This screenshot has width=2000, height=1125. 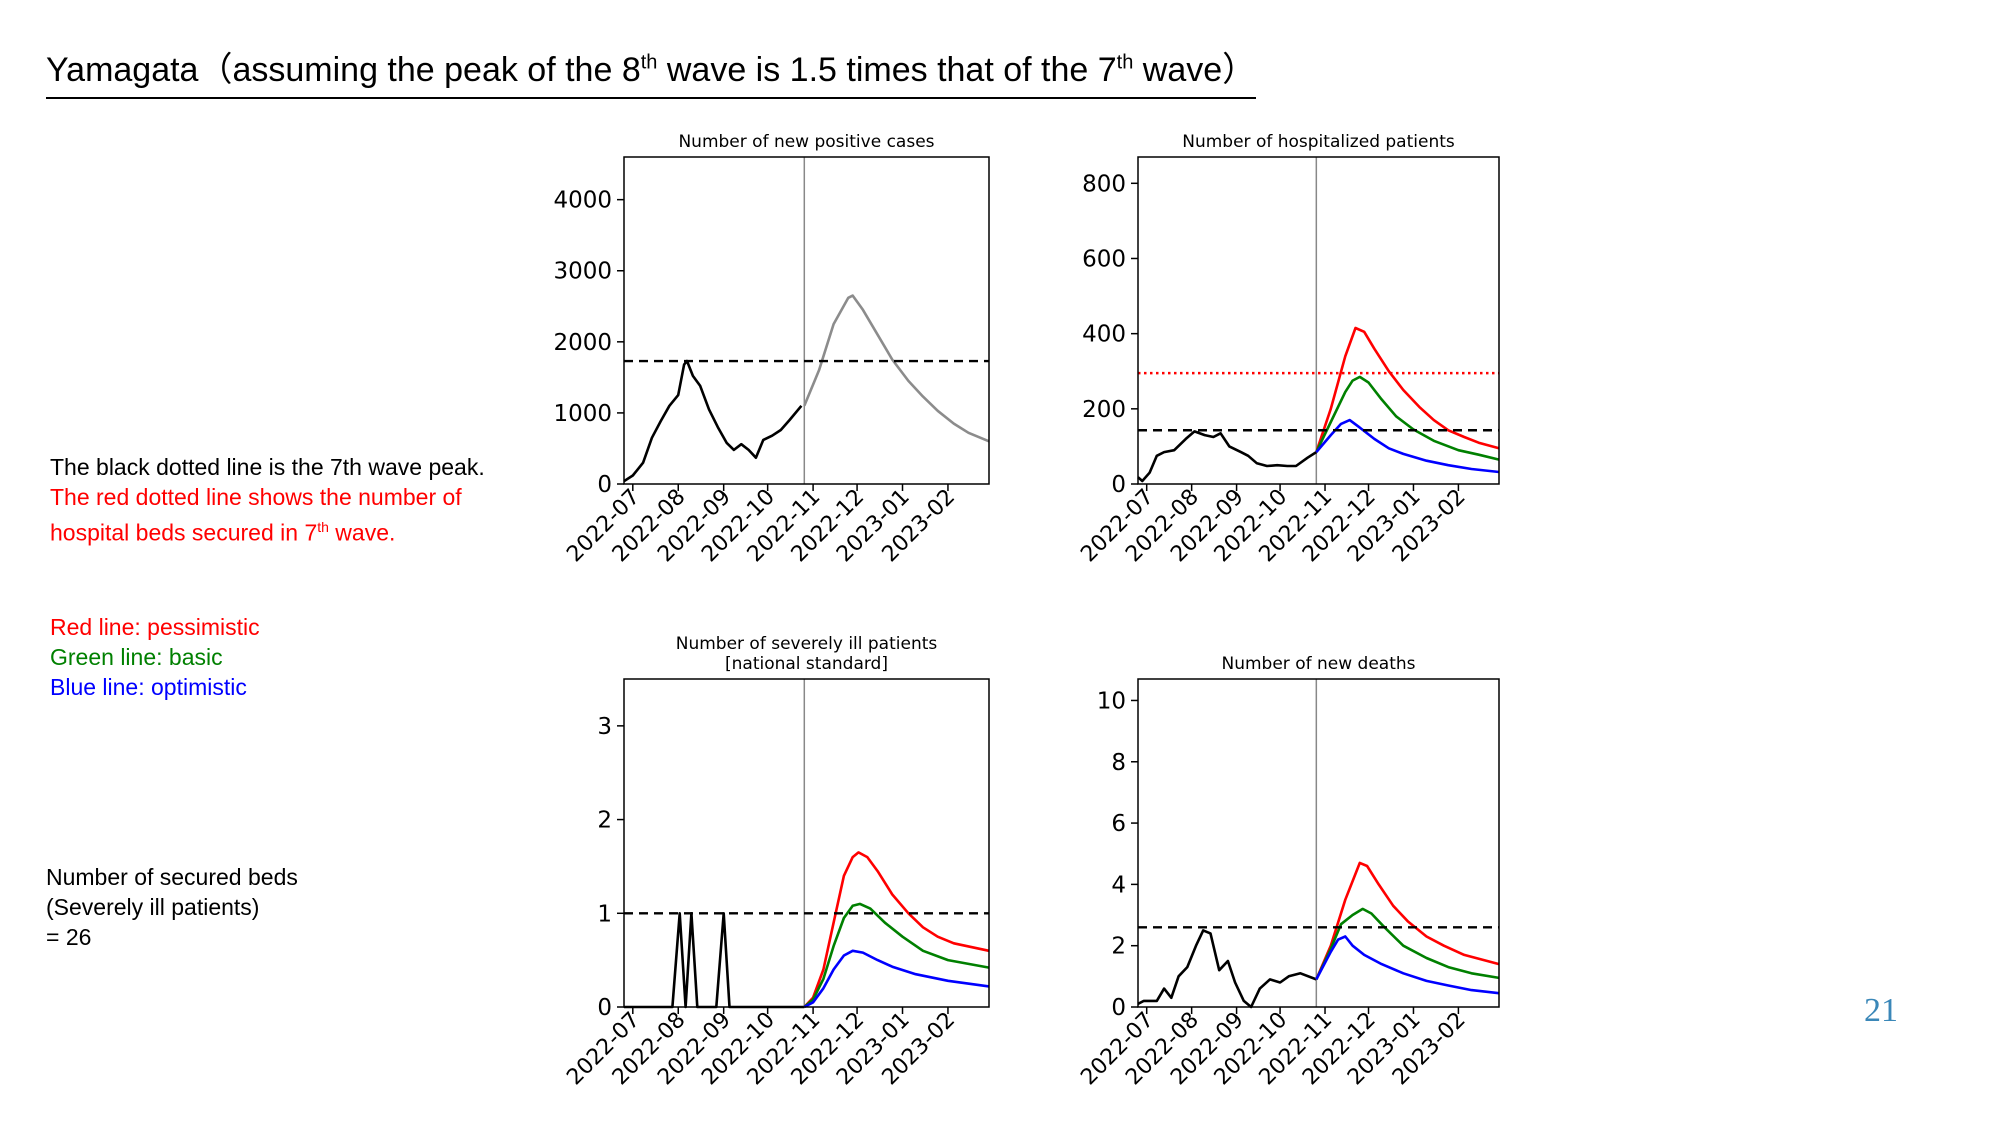 What do you see at coordinates (155, 627) in the screenshot?
I see `legend-pessimistic: Red line: pessimistic` at bounding box center [155, 627].